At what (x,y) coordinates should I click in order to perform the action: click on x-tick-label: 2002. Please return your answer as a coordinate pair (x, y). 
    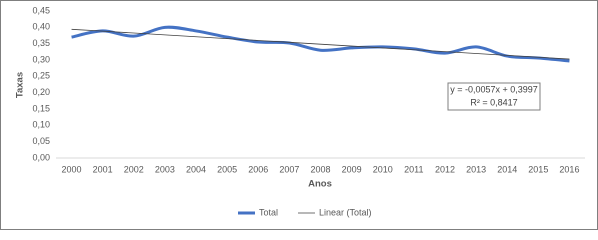
    Looking at the image, I should click on (134, 169).